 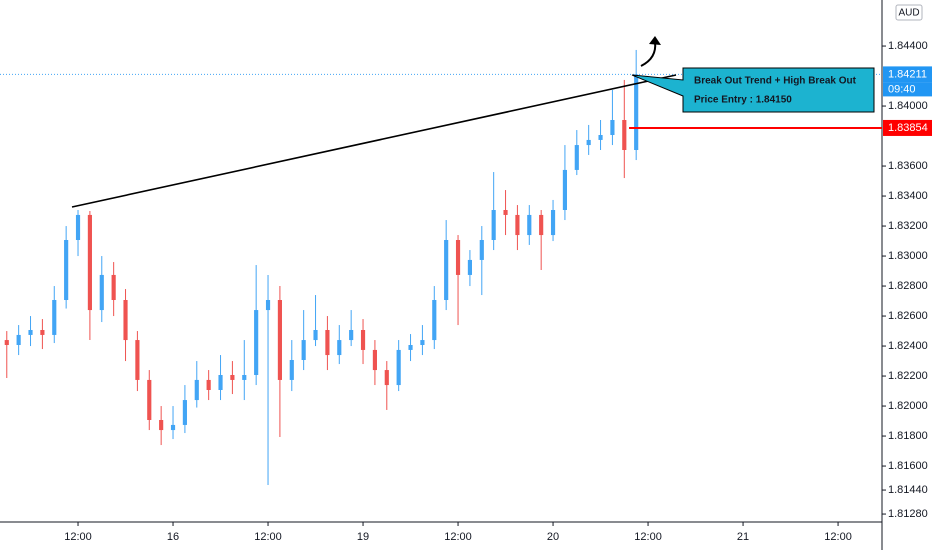 What do you see at coordinates (553, 537) in the screenshot?
I see `x-tick-label: 20` at bounding box center [553, 537].